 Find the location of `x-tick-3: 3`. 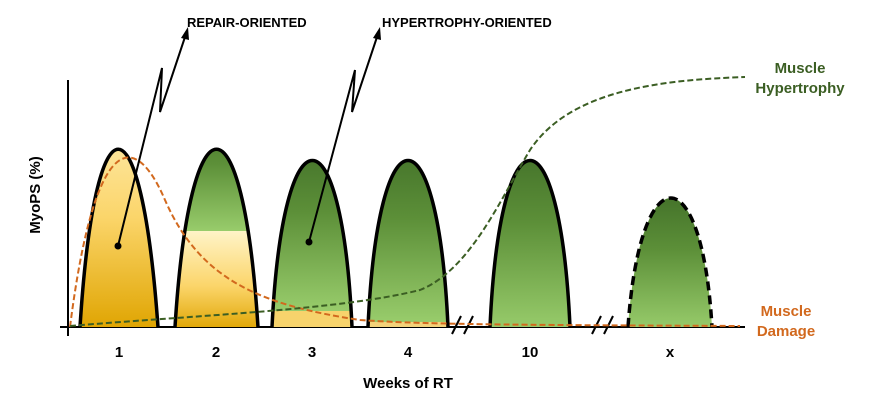

x-tick-3: 3 is located at coordinates (312, 352).